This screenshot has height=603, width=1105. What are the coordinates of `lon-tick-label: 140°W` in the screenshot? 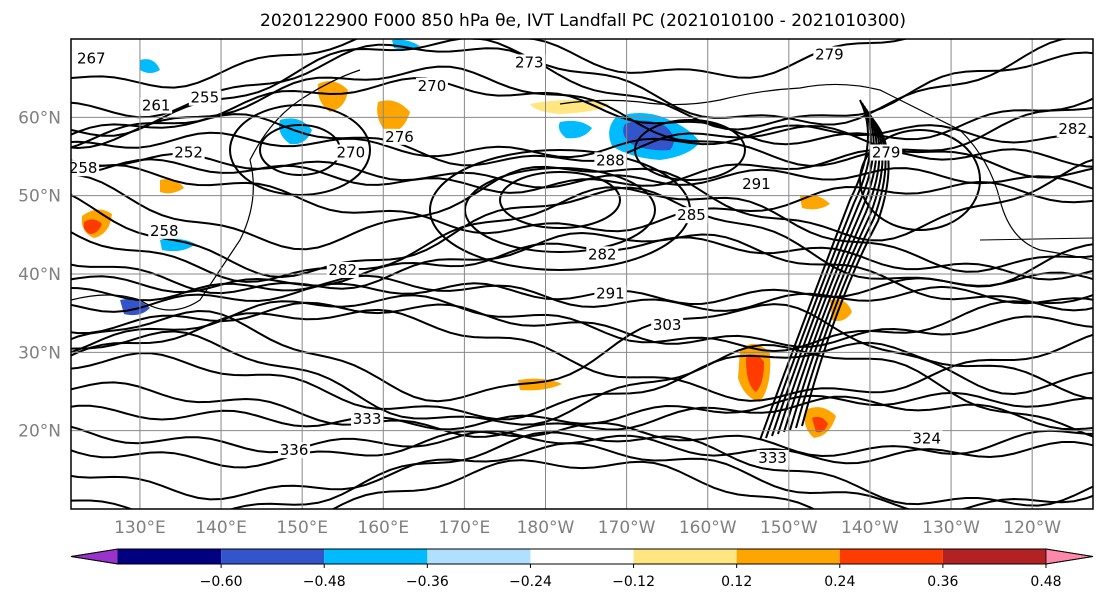 It's located at (870, 528).